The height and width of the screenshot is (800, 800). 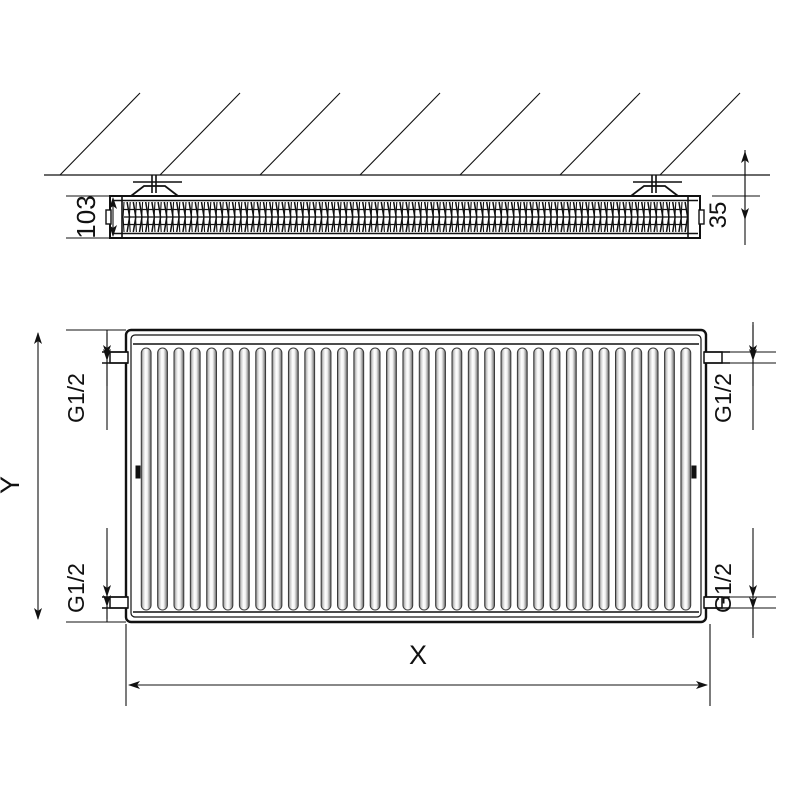 What do you see at coordinates (76, 398) in the screenshot?
I see `label-g12-top-left: G1/2` at bounding box center [76, 398].